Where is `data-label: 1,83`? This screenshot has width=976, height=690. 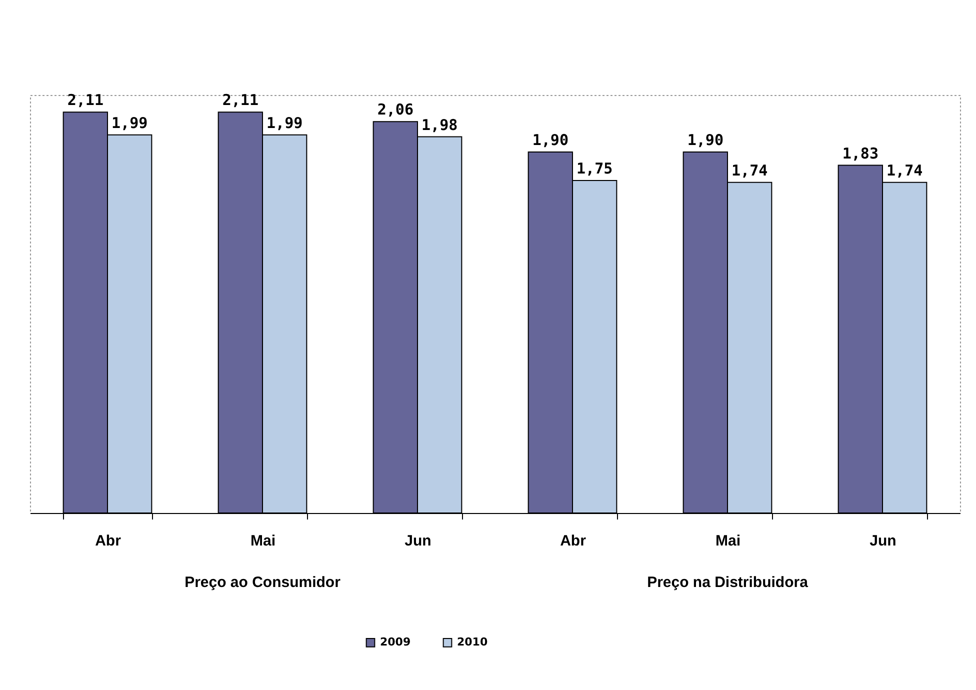
data-label: 1,83 is located at coordinates (860, 153).